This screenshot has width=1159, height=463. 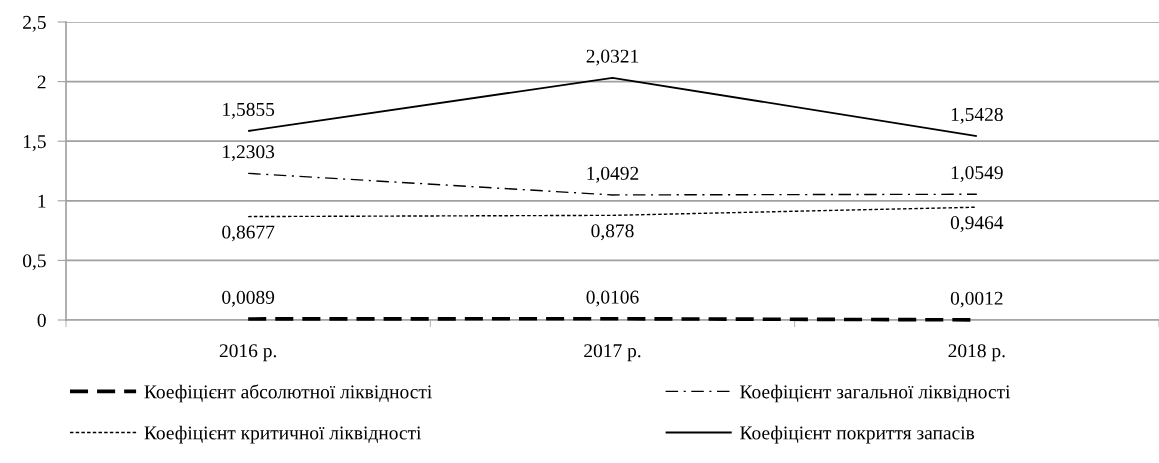 What do you see at coordinates (612, 57) in the screenshot?
I see `data-label: 2,0321` at bounding box center [612, 57].